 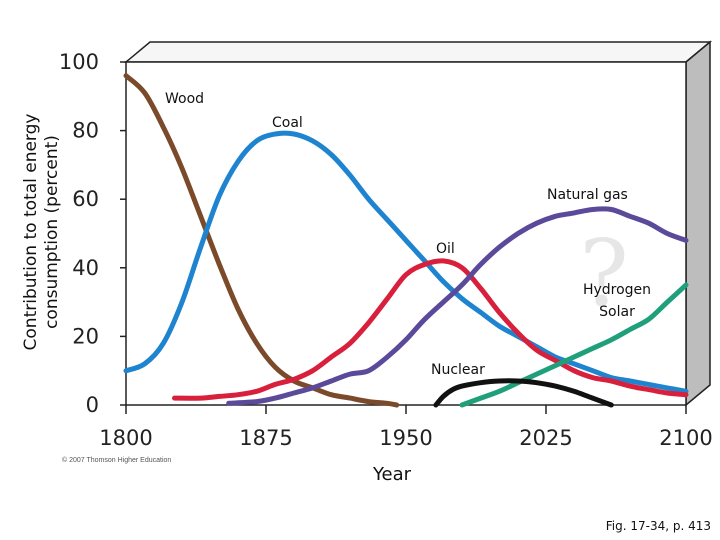 What do you see at coordinates (85, 199) in the screenshot?
I see `y-tick-label: 60` at bounding box center [85, 199].